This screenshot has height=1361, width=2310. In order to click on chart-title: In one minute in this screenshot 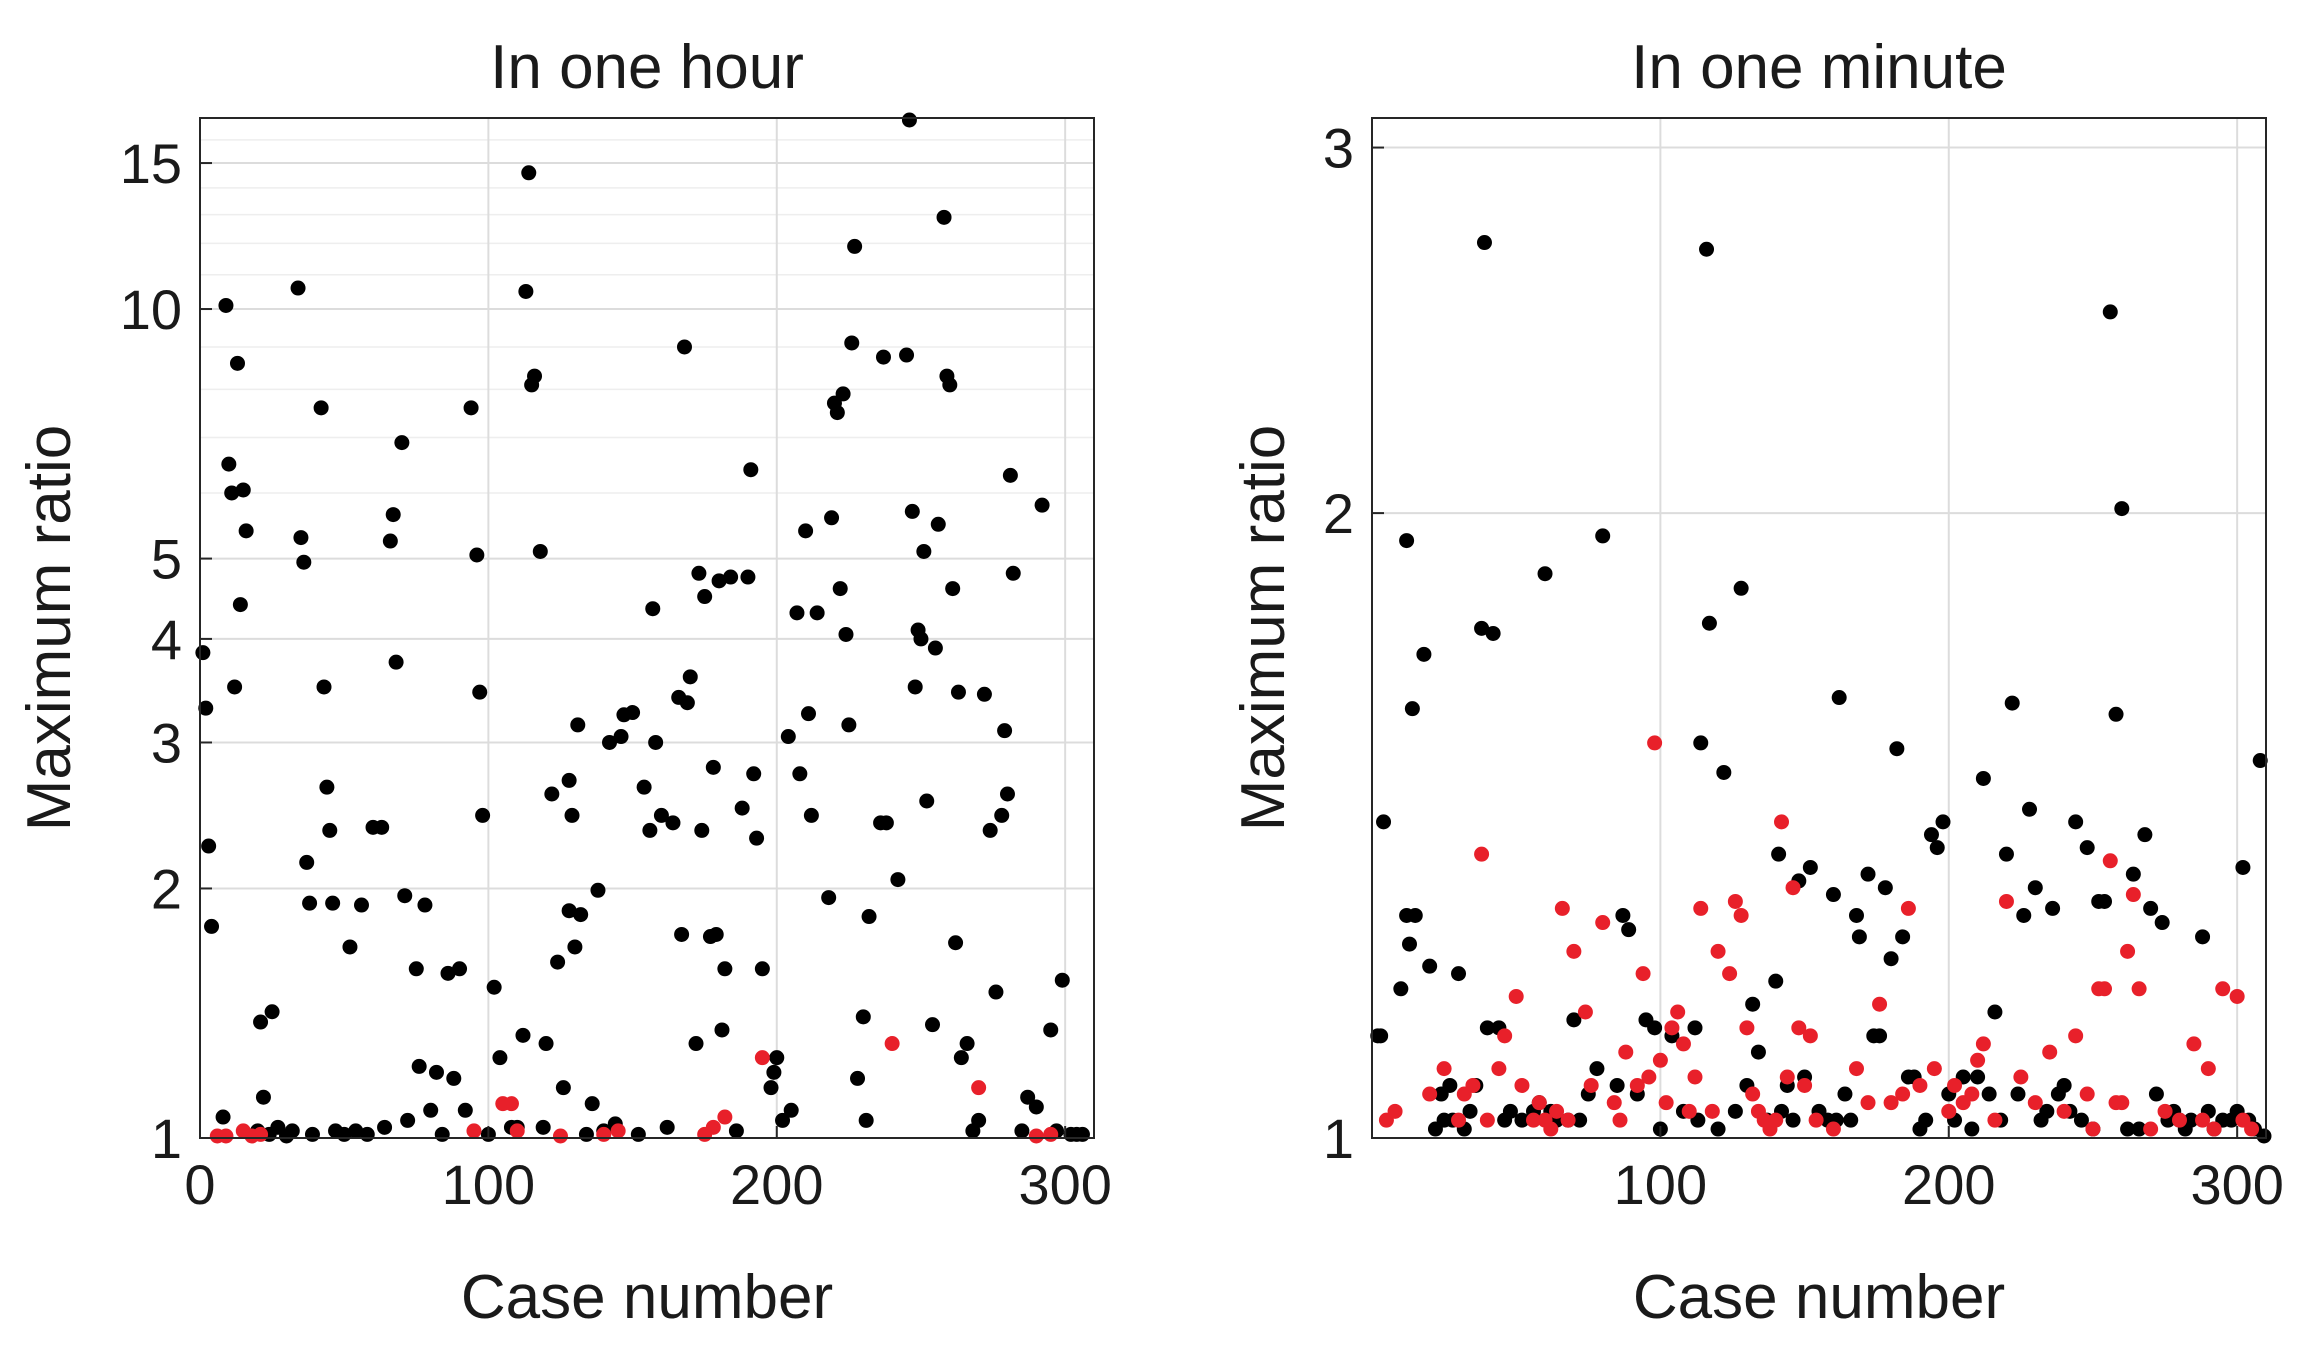, I will do `click(1819, 67)`.